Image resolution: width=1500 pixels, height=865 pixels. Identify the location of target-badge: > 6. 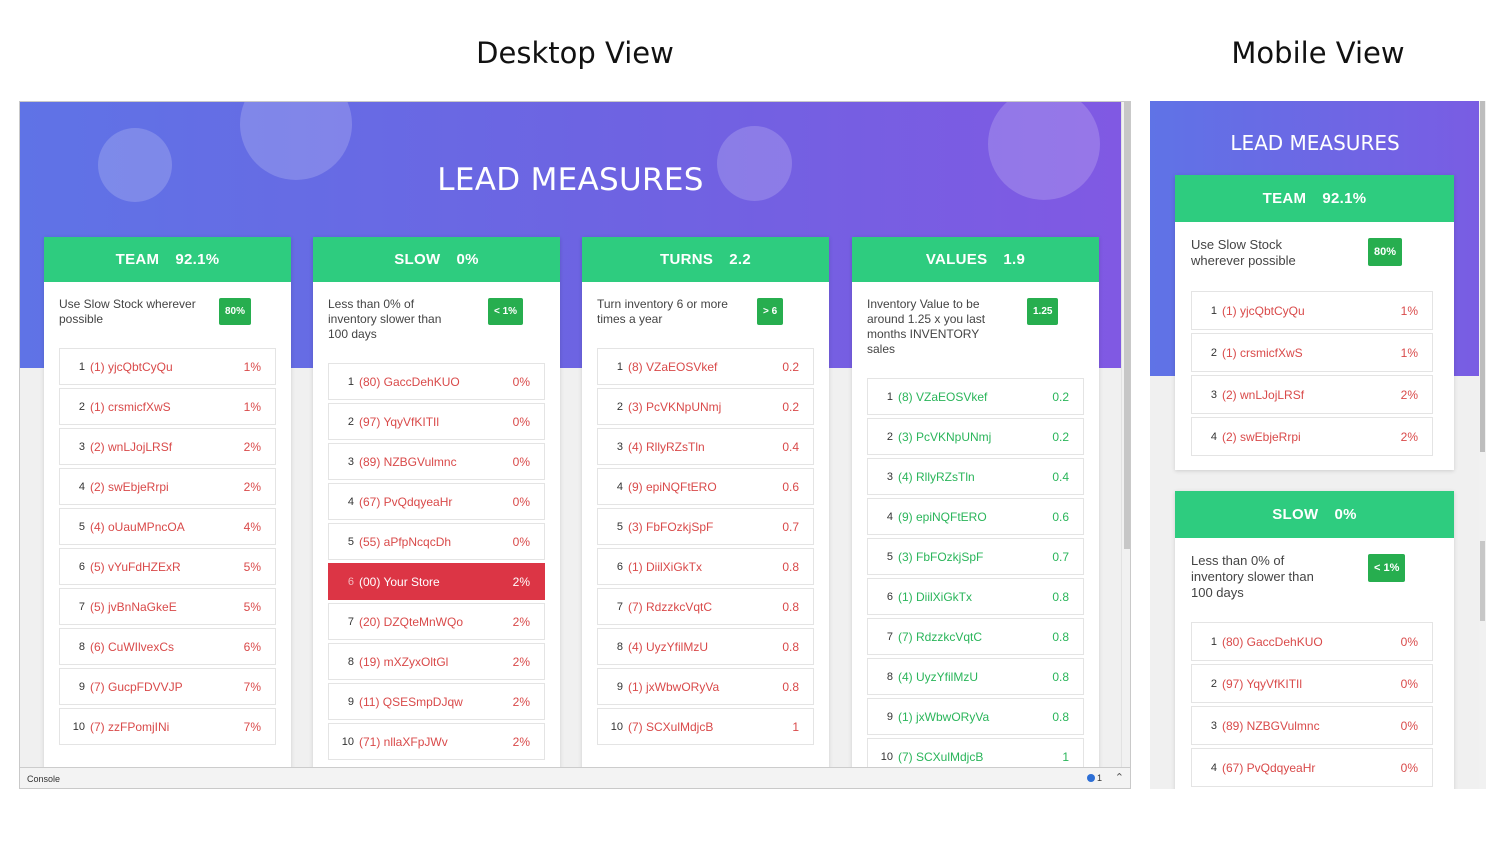
(770, 311).